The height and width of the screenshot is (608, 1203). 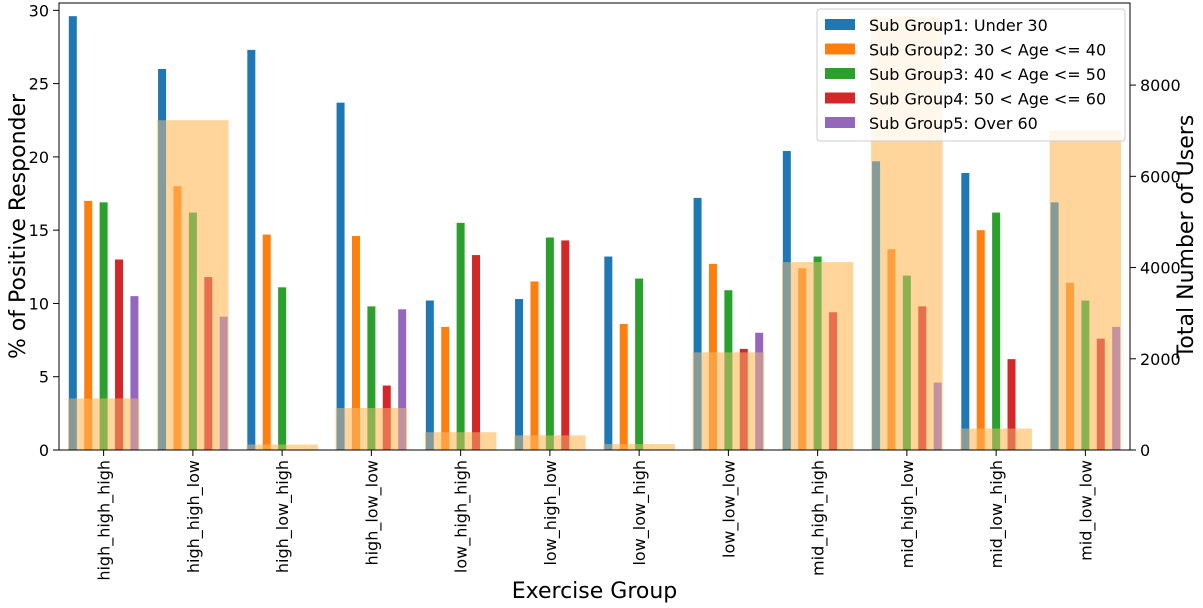 What do you see at coordinates (987, 99) in the screenshot?
I see `legend-label: Sub Group4: 50 < Age <= 60` at bounding box center [987, 99].